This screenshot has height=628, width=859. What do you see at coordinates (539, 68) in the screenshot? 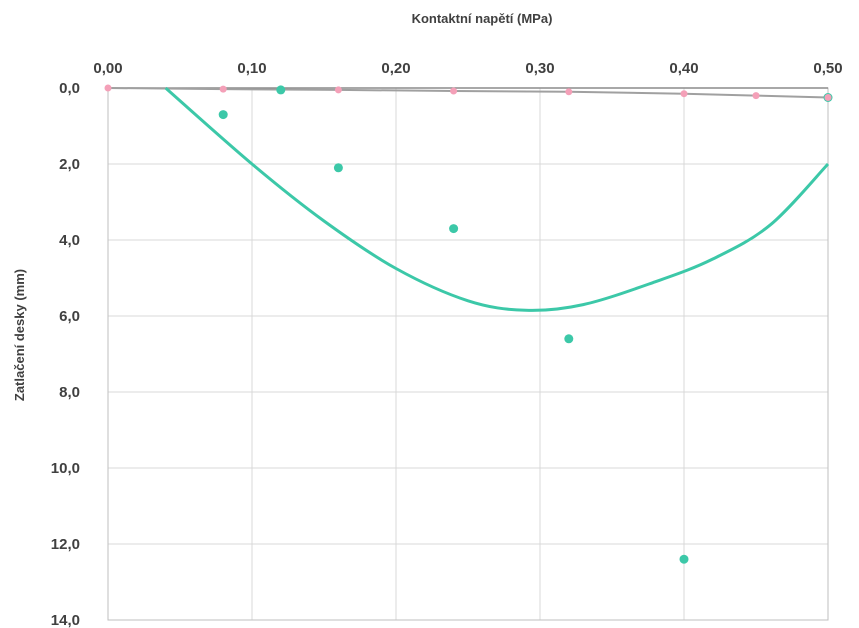
I see `x-tick-label: 0,30` at bounding box center [539, 68].